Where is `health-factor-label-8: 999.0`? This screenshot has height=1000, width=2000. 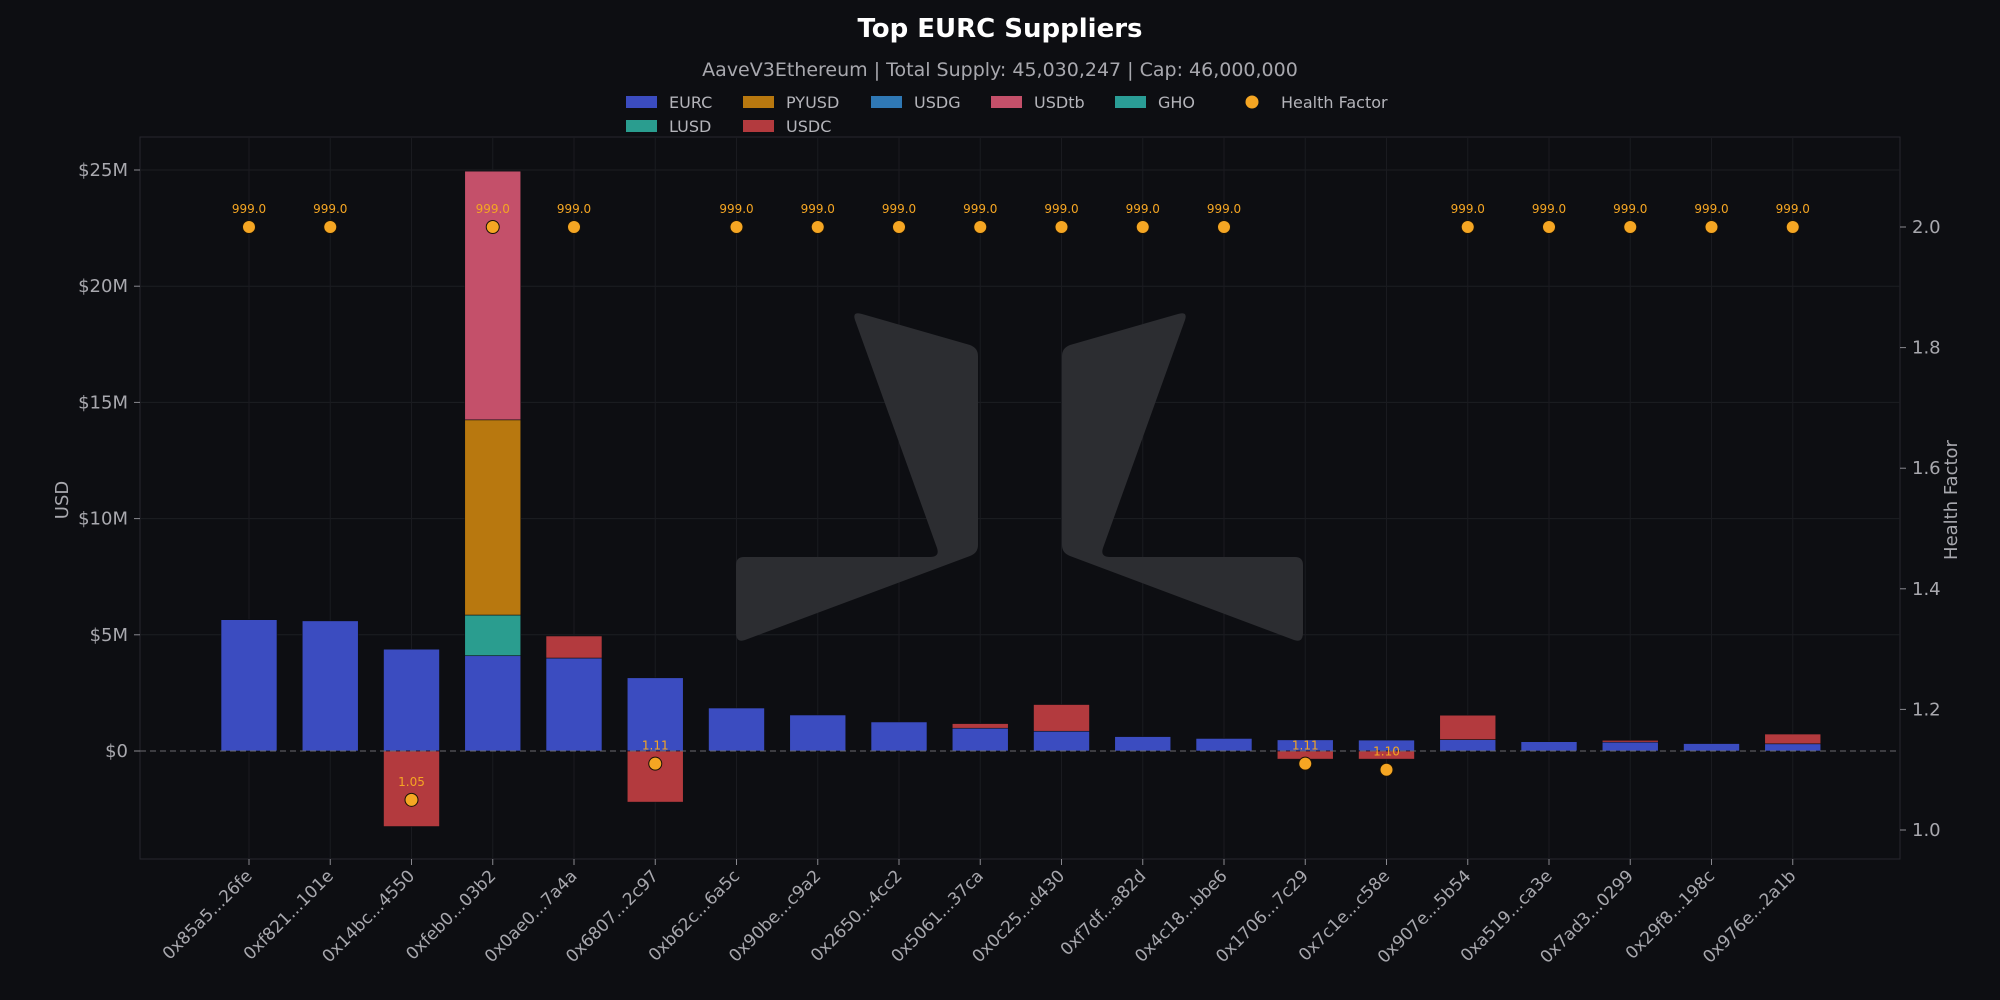 health-factor-label-8: 999.0 is located at coordinates (899, 209).